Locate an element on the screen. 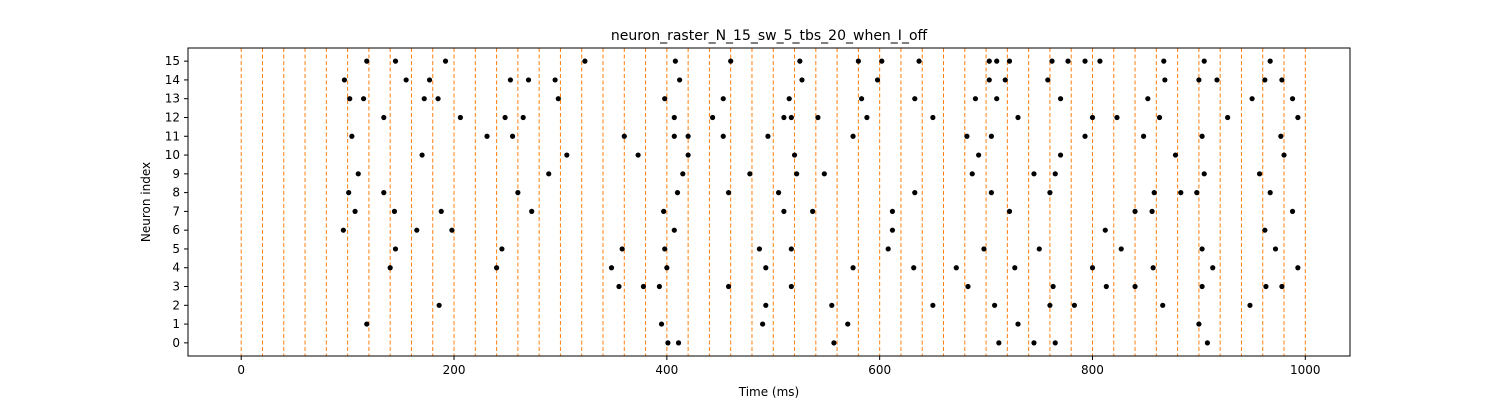 Image resolution: width=1500 pixels, height=400 pixels. x-tick-label: 400 is located at coordinates (666, 370).